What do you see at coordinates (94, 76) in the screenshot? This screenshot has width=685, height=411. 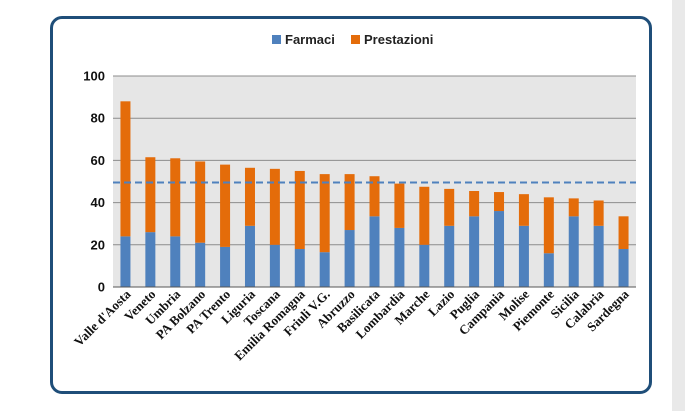 I see `y-tick-label: 100` at bounding box center [94, 76].